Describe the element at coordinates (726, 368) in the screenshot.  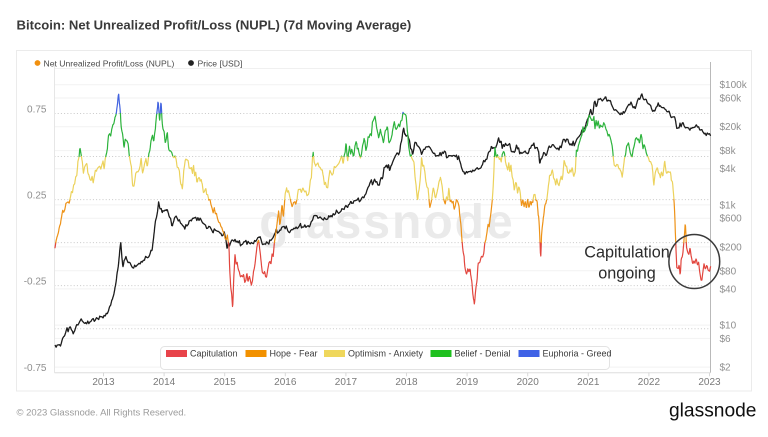
I see `svg-text: $2` at that location.